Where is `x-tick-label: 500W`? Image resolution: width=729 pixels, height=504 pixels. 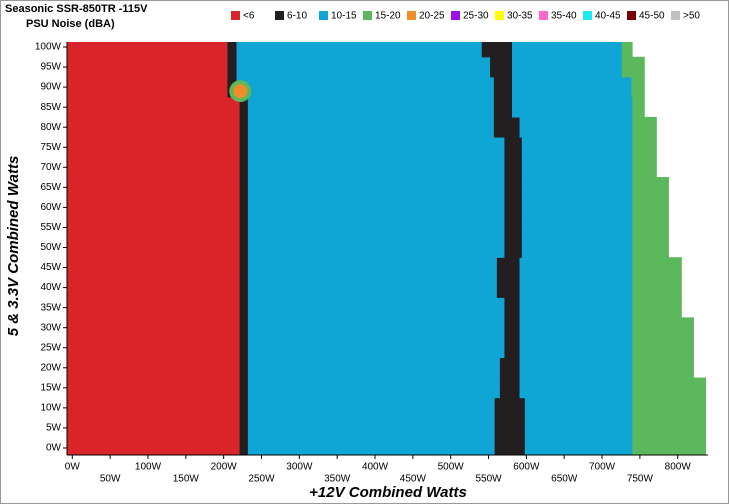 x-tick-label: 500W is located at coordinates (451, 467).